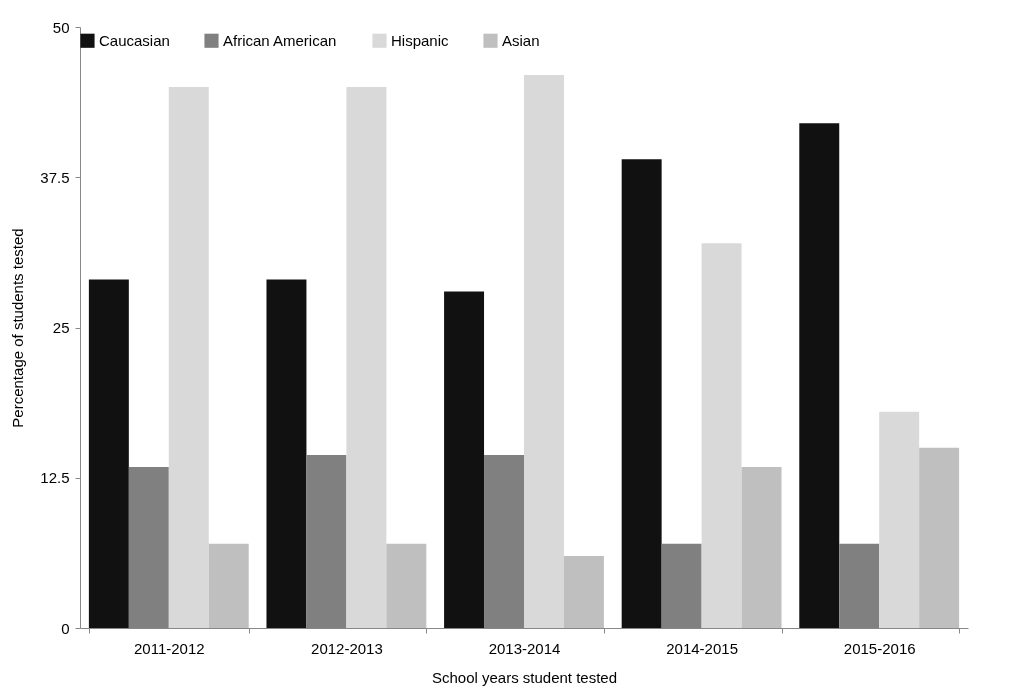 This screenshot has height=694, width=1028. Describe the element at coordinates (420, 40) in the screenshot. I see `legend-label: Hispanic` at that location.